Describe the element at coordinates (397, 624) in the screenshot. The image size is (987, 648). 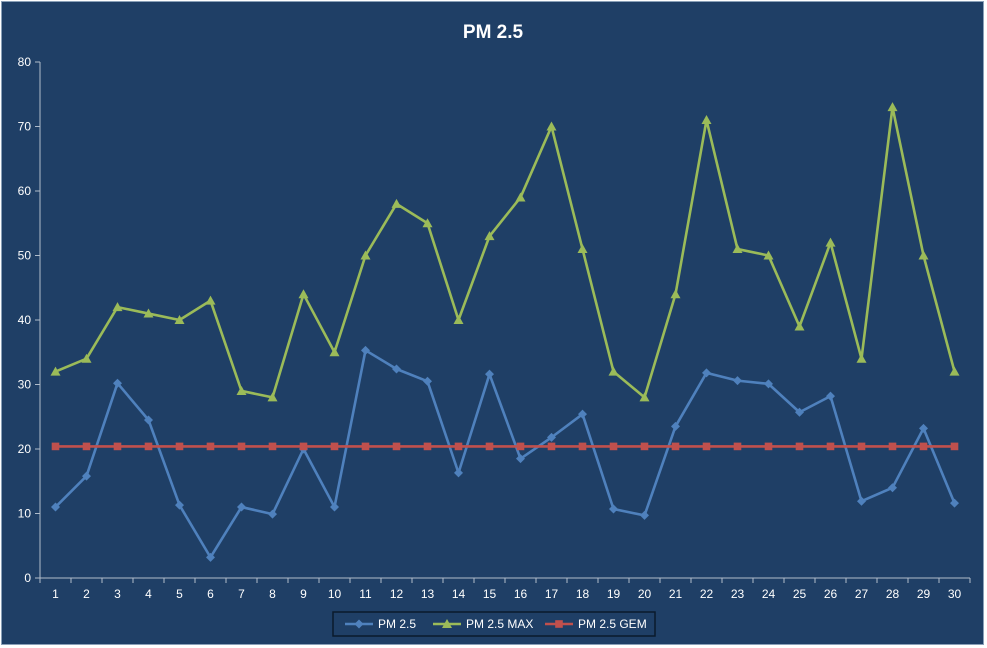
I see `legend-label: PM 2.5` at that location.